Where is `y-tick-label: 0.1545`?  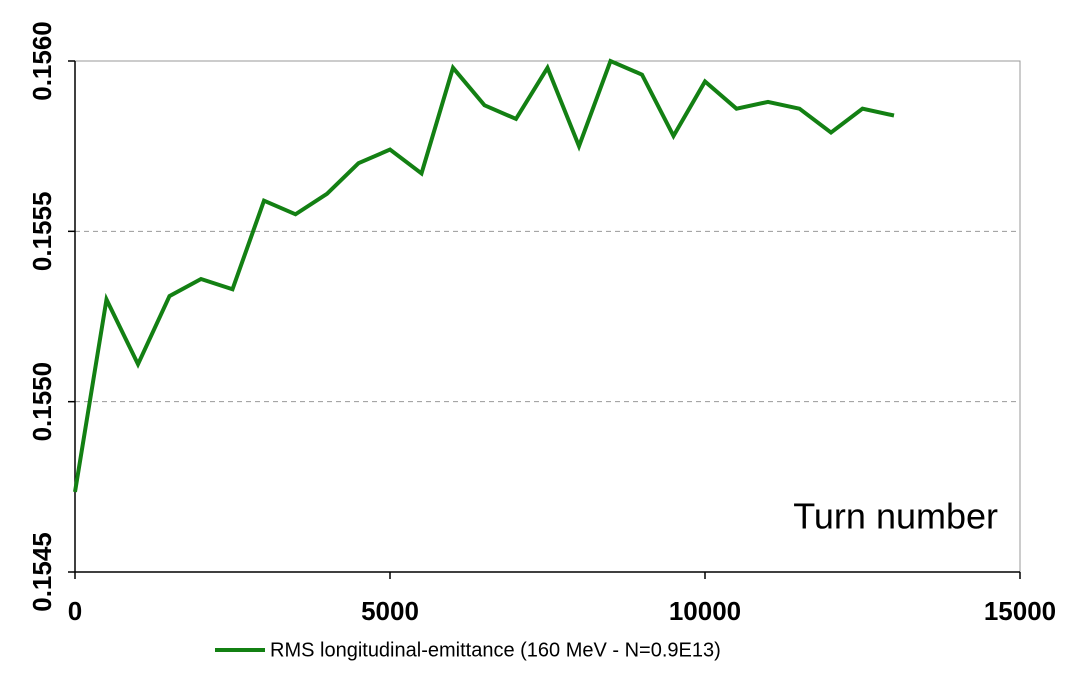 y-tick-label: 0.1545 is located at coordinates (42, 572).